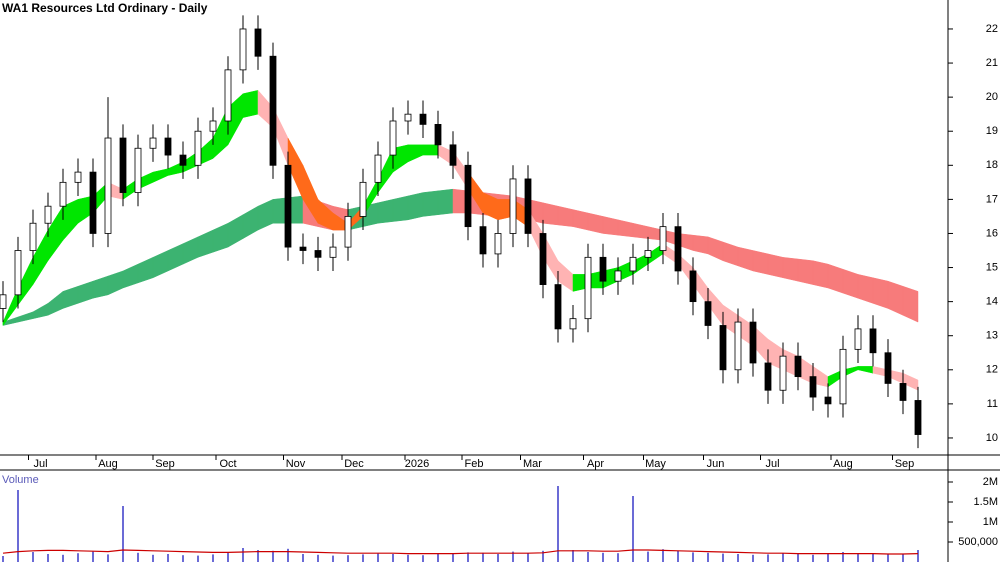  What do you see at coordinates (992, 267) in the screenshot?
I see `y-tick-label: 15` at bounding box center [992, 267].